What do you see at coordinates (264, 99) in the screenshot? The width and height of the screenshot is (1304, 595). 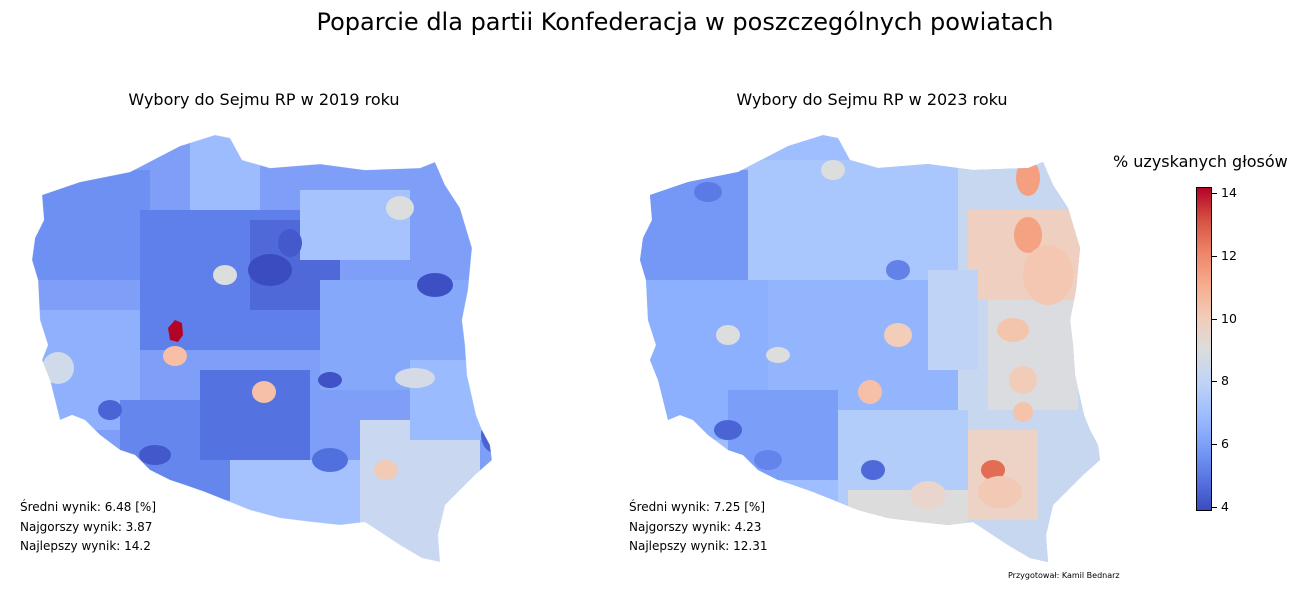 I see `map-2019-title: Wybory do Sejmu RP w 2019 roku` at bounding box center [264, 99].